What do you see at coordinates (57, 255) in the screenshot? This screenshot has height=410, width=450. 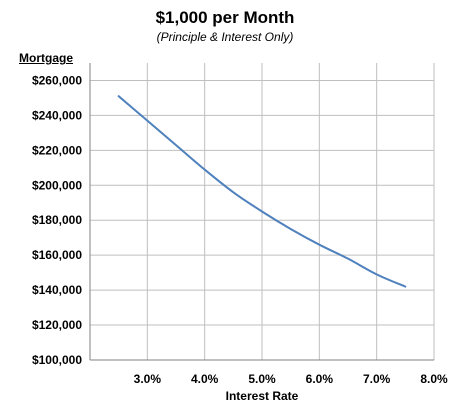 I see `y-tick-label: $160,000` at bounding box center [57, 255].